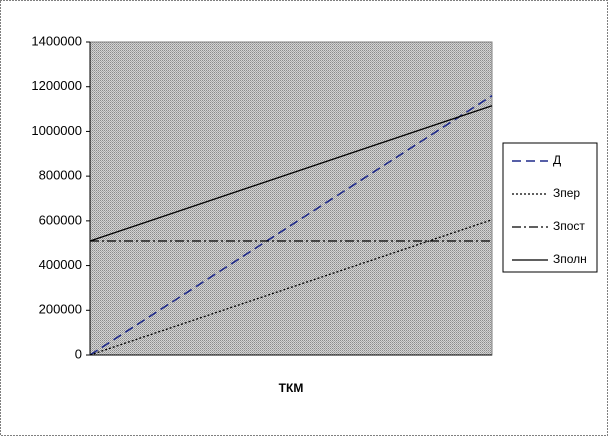 This screenshot has width=609, height=437. What do you see at coordinates (78, 353) in the screenshot?
I see `y-tick-label: 0` at bounding box center [78, 353].